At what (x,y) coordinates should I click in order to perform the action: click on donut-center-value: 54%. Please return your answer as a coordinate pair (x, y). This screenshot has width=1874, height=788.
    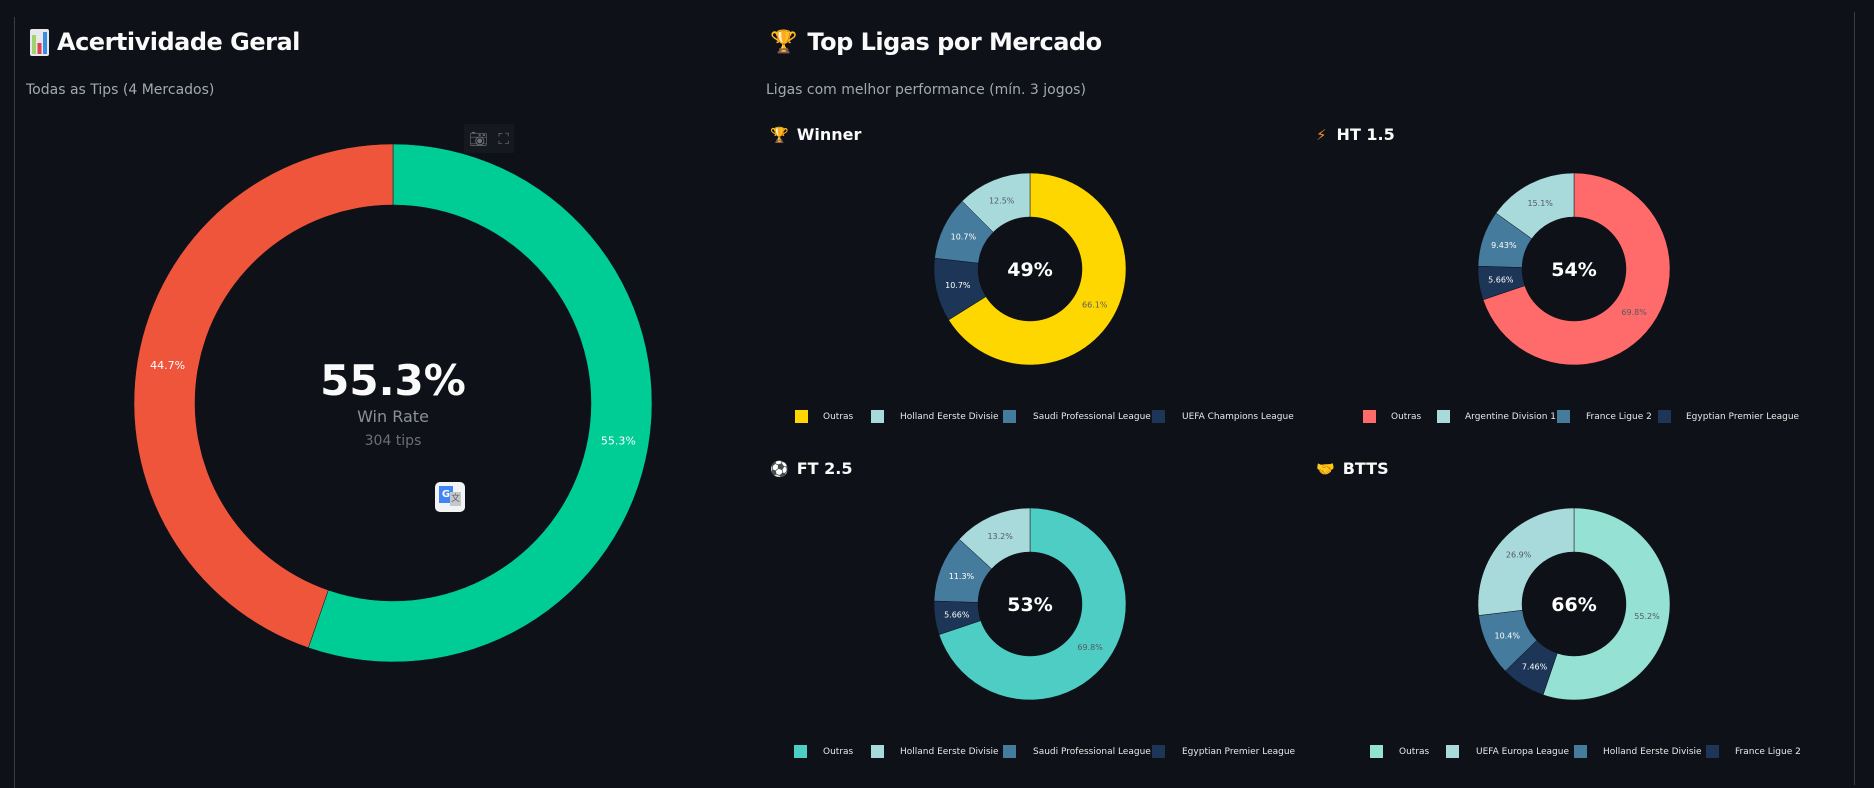
    Looking at the image, I should click on (1573, 270).